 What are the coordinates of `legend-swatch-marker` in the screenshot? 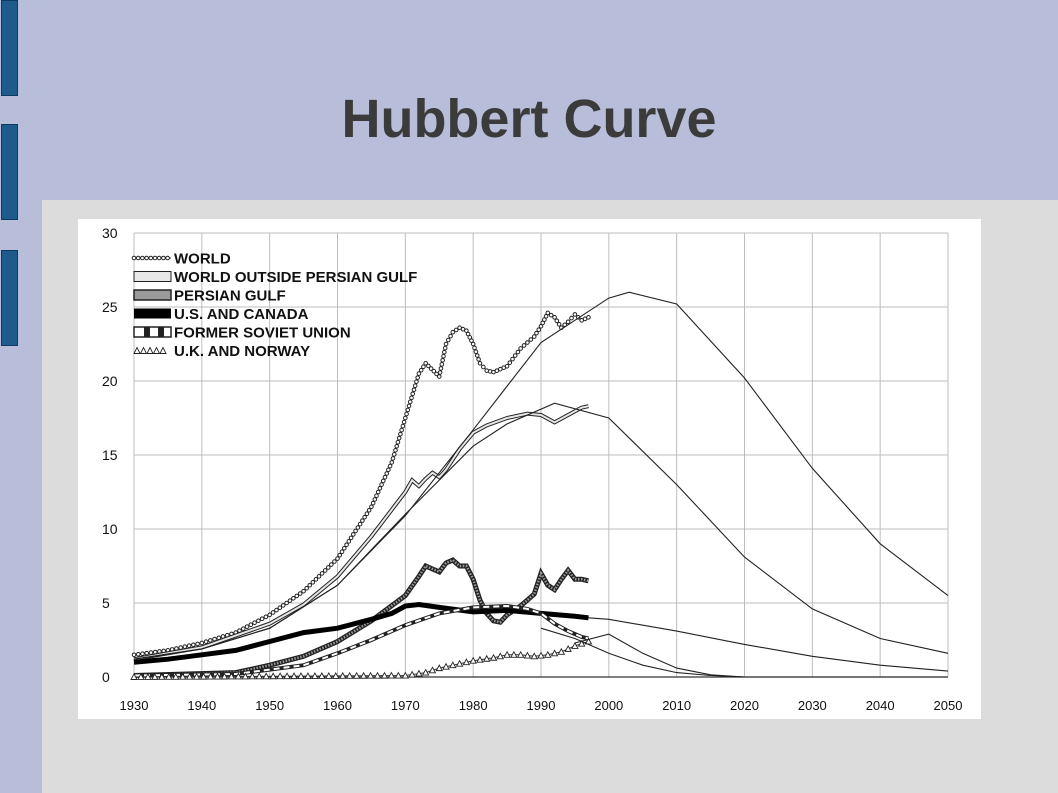 It's located at (150, 350).